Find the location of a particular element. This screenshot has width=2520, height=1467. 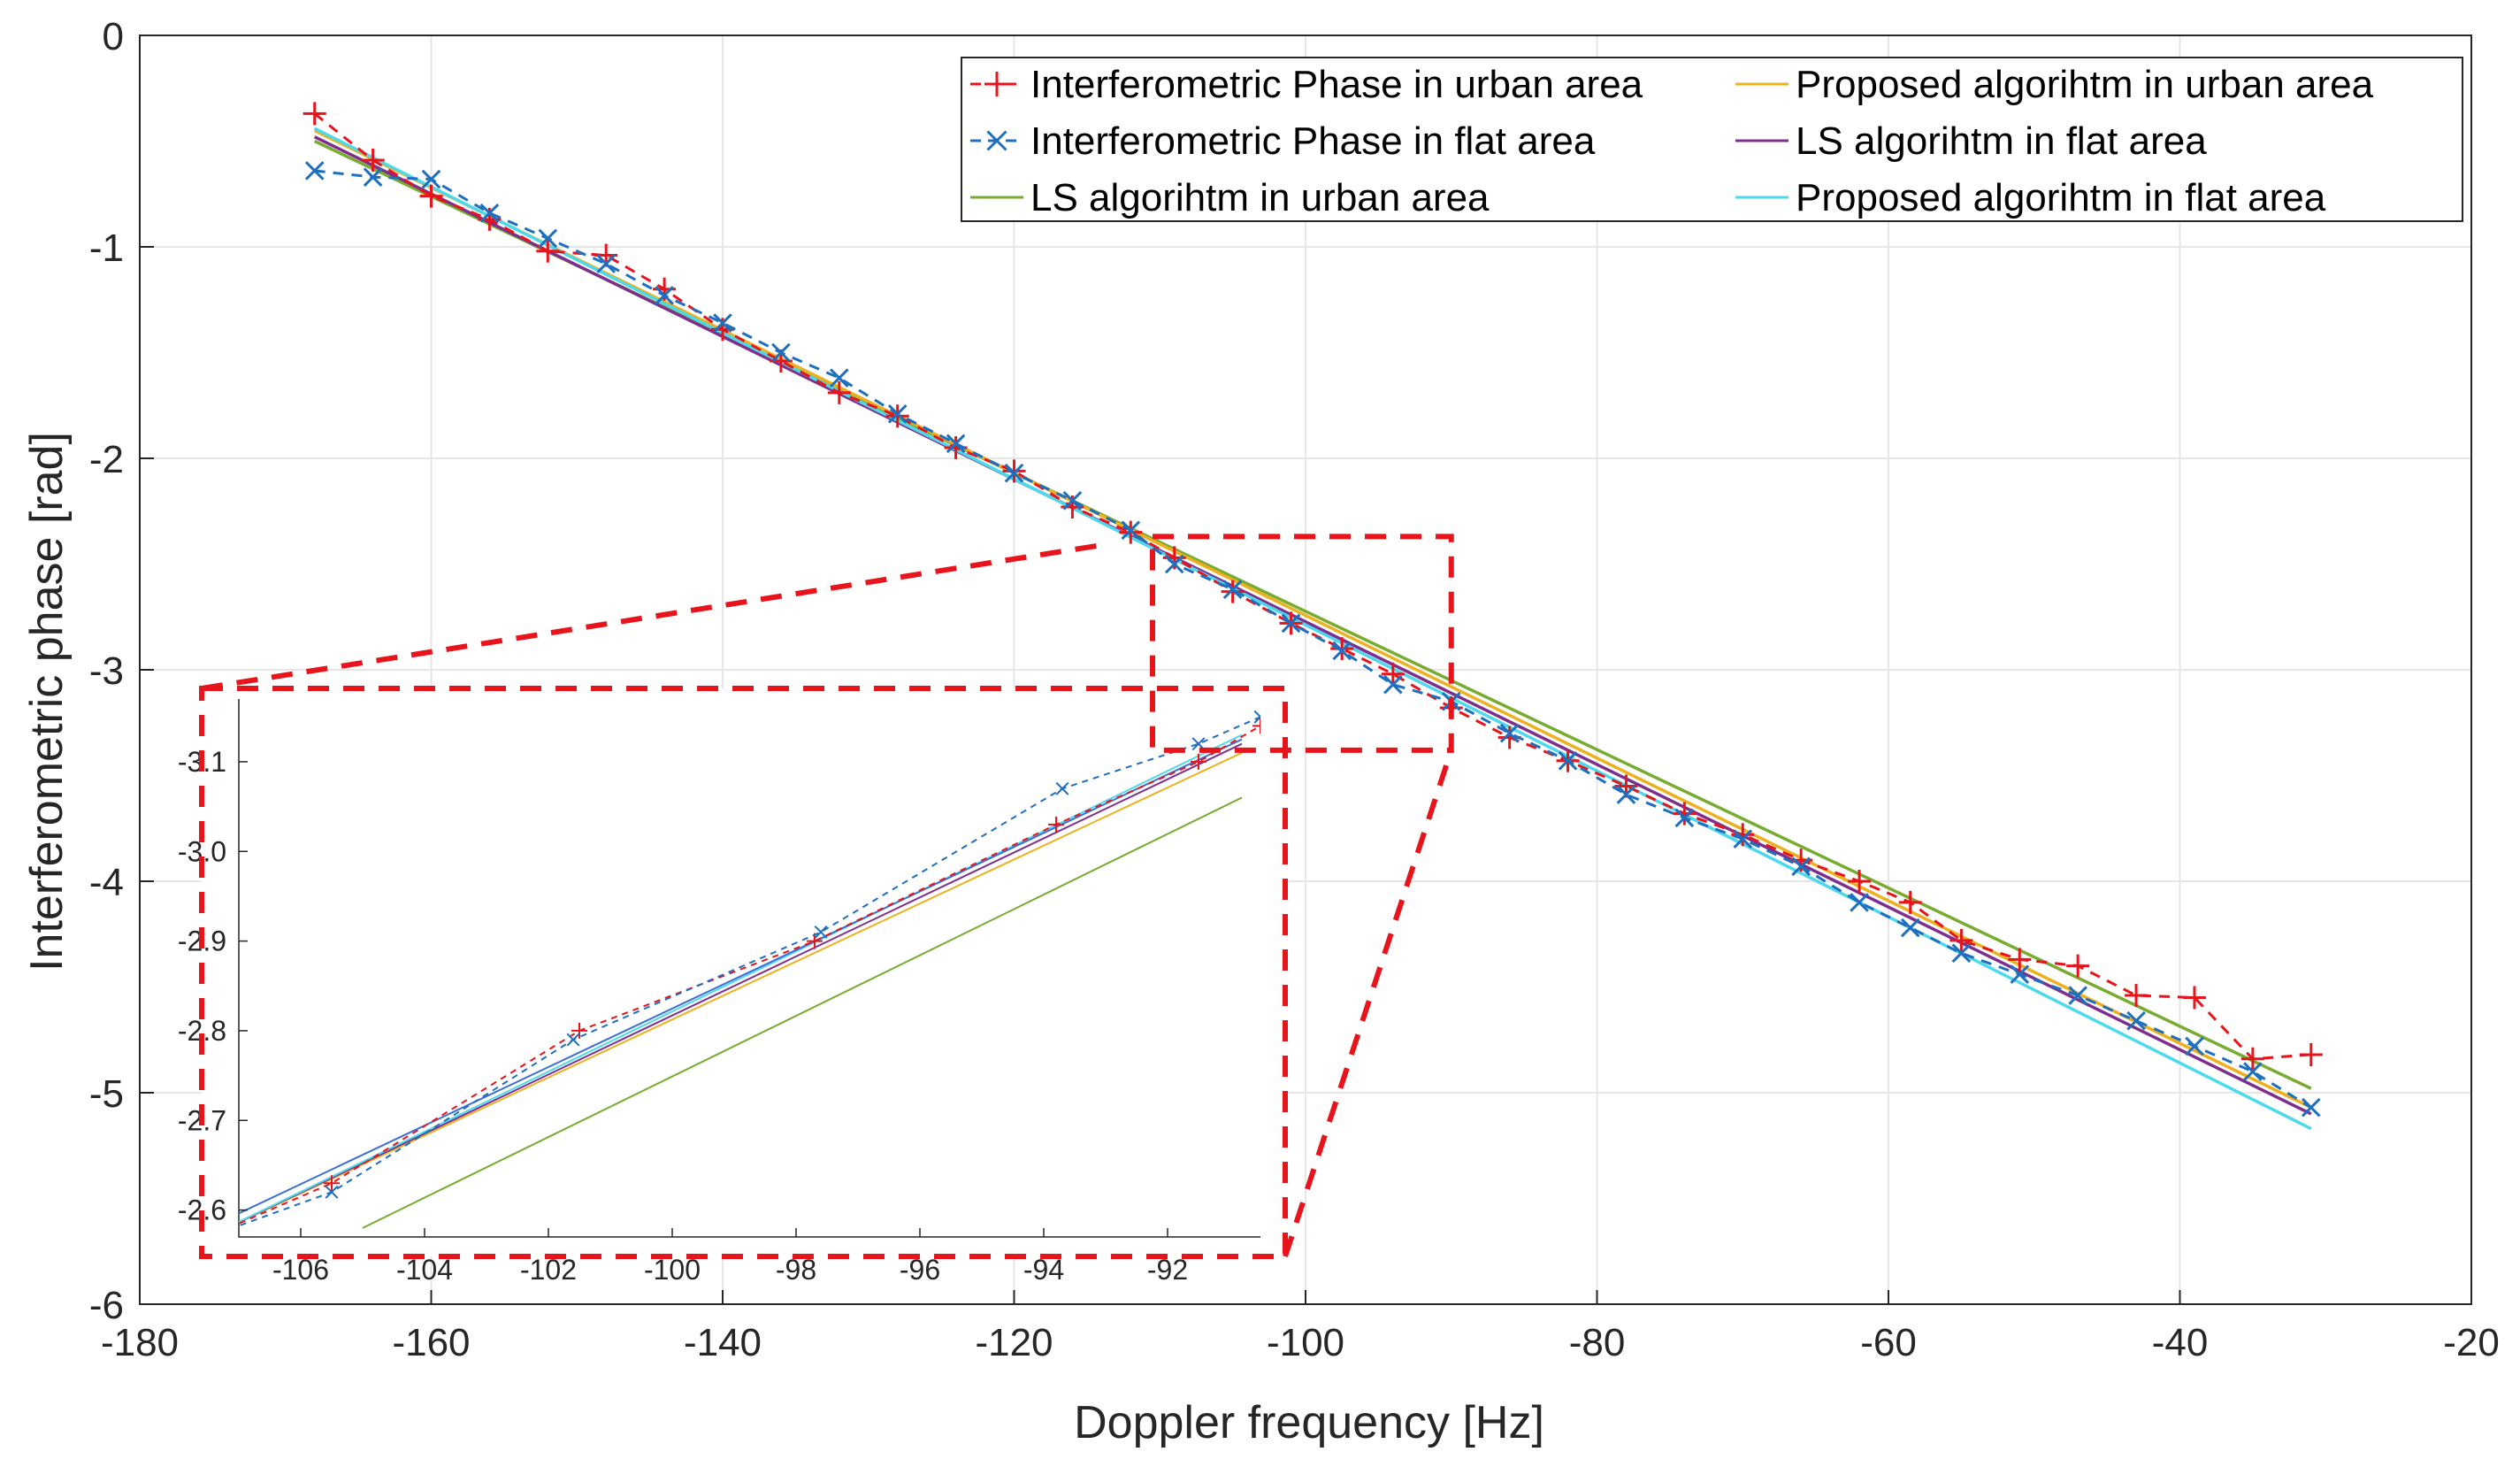

legend-item-interferometric-phase-in-flat-area: Interferometric Phase in flat area is located at coordinates (1283, 141).